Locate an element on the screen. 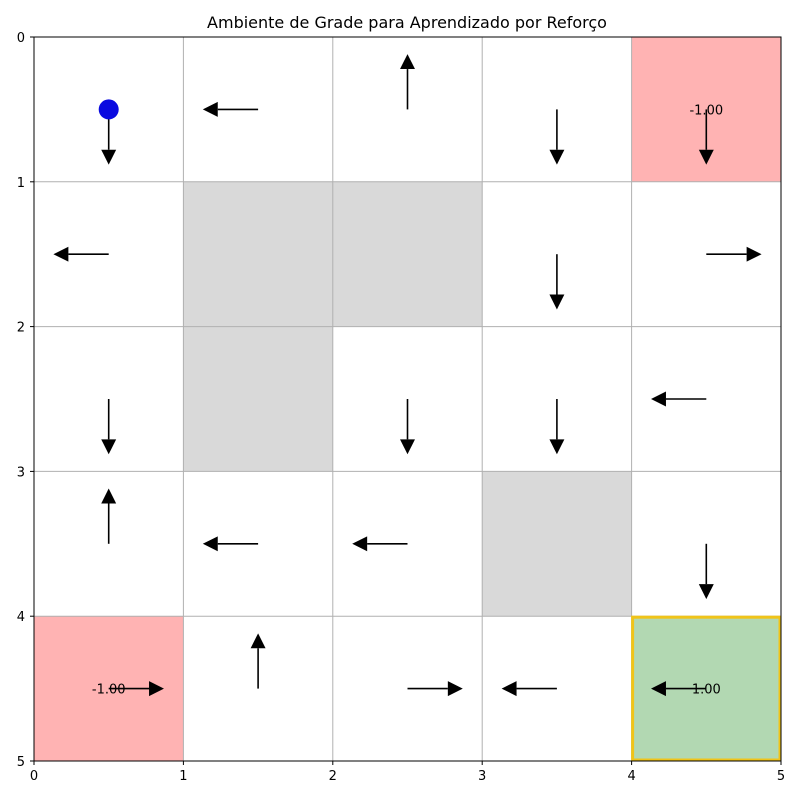 The height and width of the screenshot is (800, 800). x-tick-label: 3 is located at coordinates (482, 776).